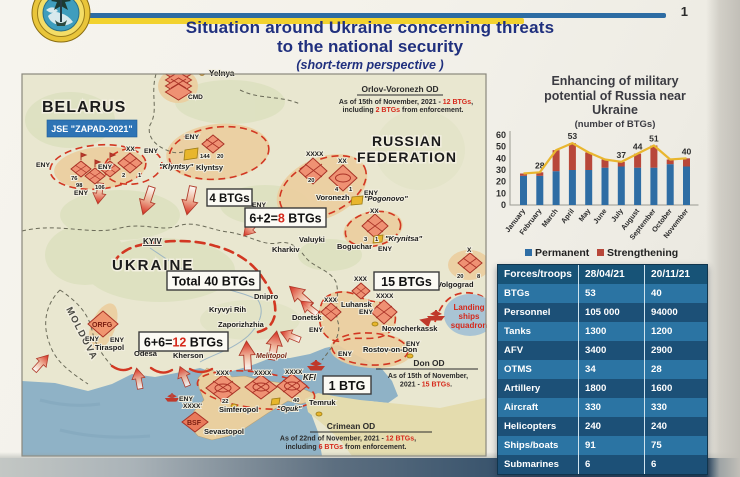 This screenshot has width=740, height=477. What do you see at coordinates (615, 81) in the screenshot?
I see `chart-title-line-1: Enhancing of military` at bounding box center [615, 81].